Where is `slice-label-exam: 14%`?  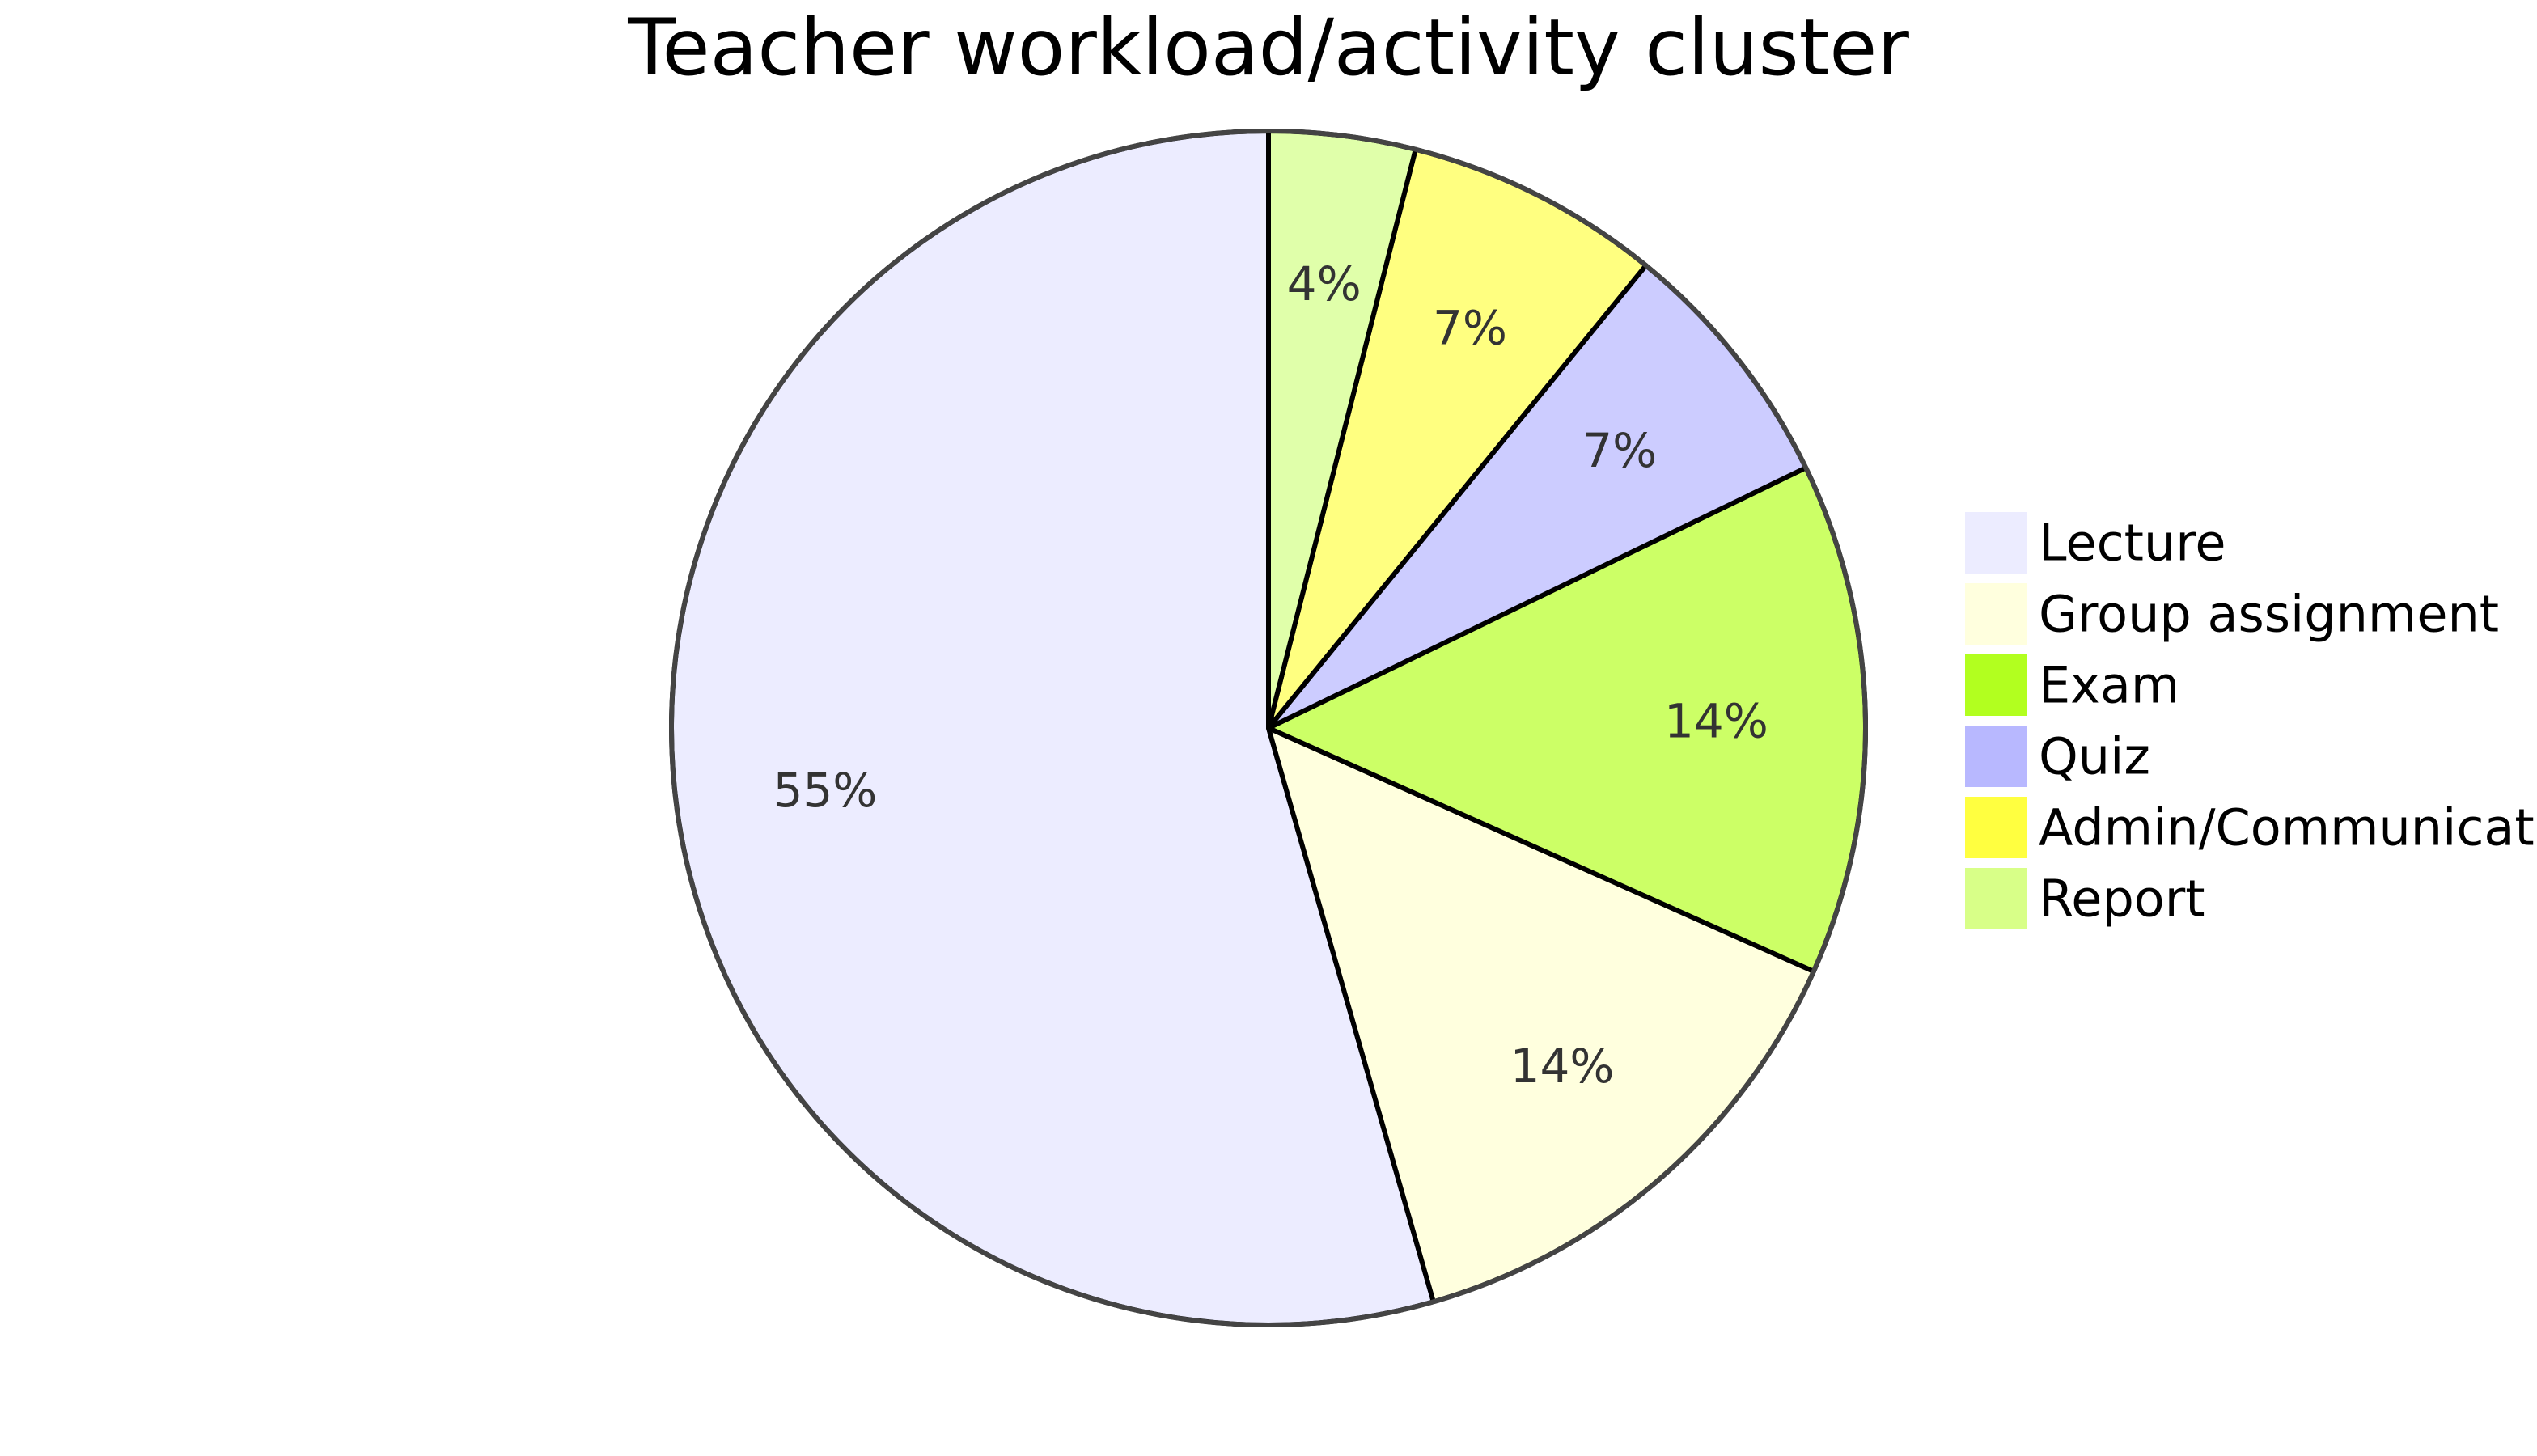
slice-label-exam: 14% is located at coordinates (1716, 720).